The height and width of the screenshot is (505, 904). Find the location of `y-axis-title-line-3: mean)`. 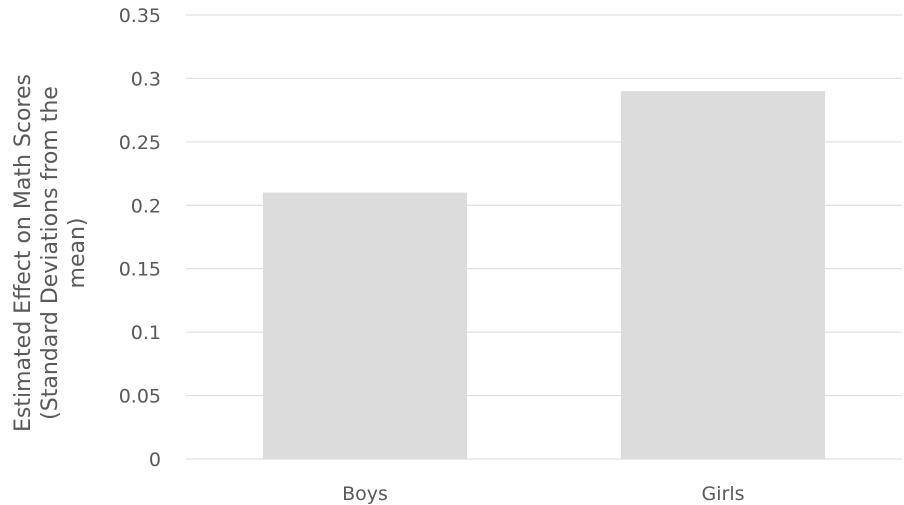

y-axis-title-line-3: mean) is located at coordinates (77, 253).